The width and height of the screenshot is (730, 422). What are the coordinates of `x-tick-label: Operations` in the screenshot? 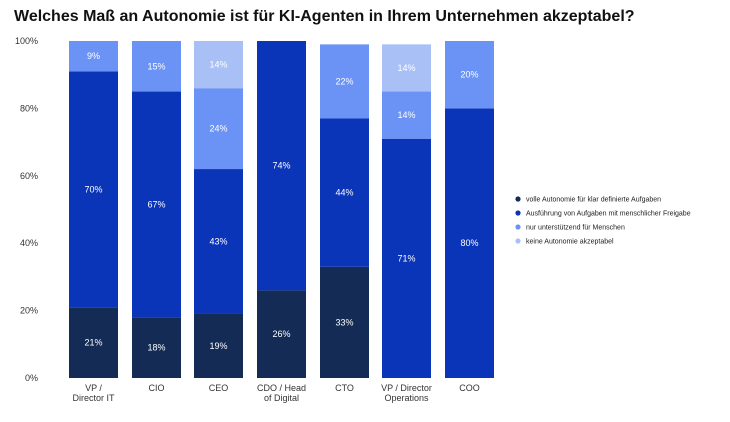 It's located at (406, 398).